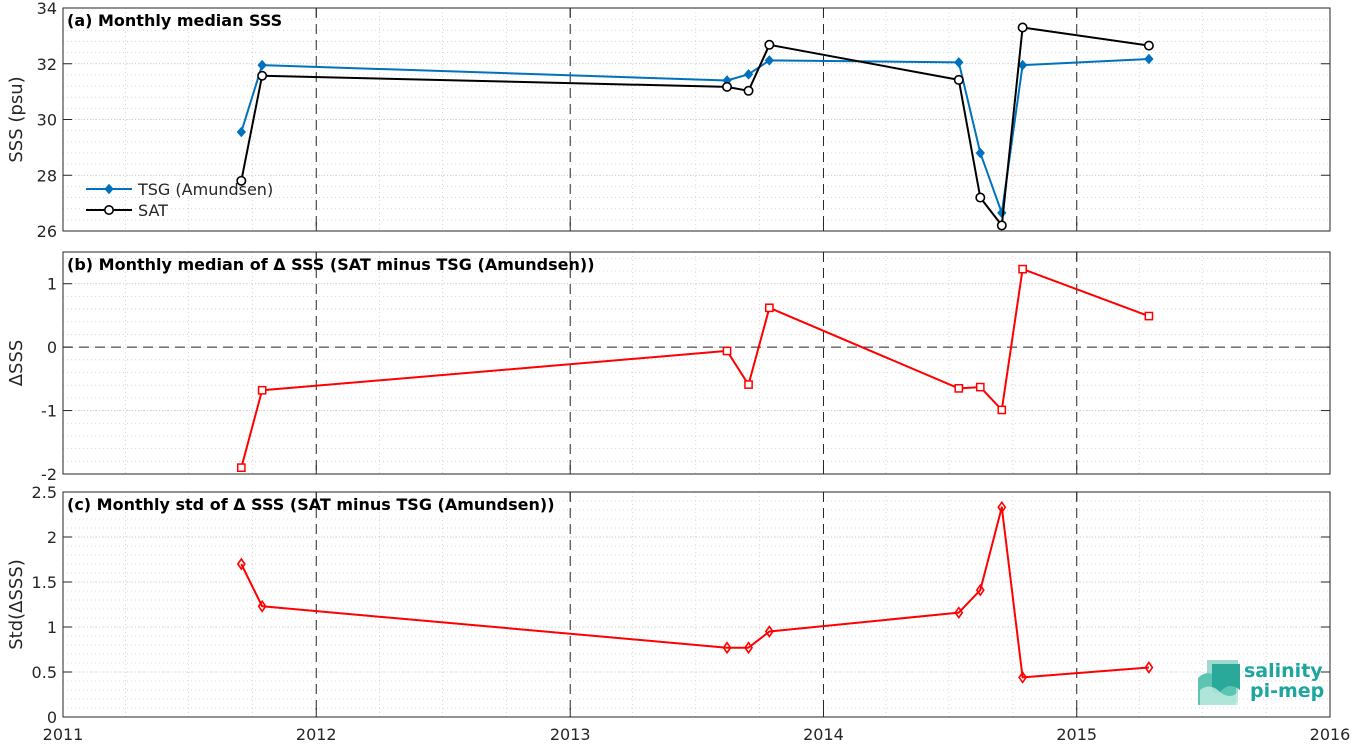 The width and height of the screenshot is (1356, 745). What do you see at coordinates (47, 120) in the screenshot?
I see `y-tick-label: 30` at bounding box center [47, 120].